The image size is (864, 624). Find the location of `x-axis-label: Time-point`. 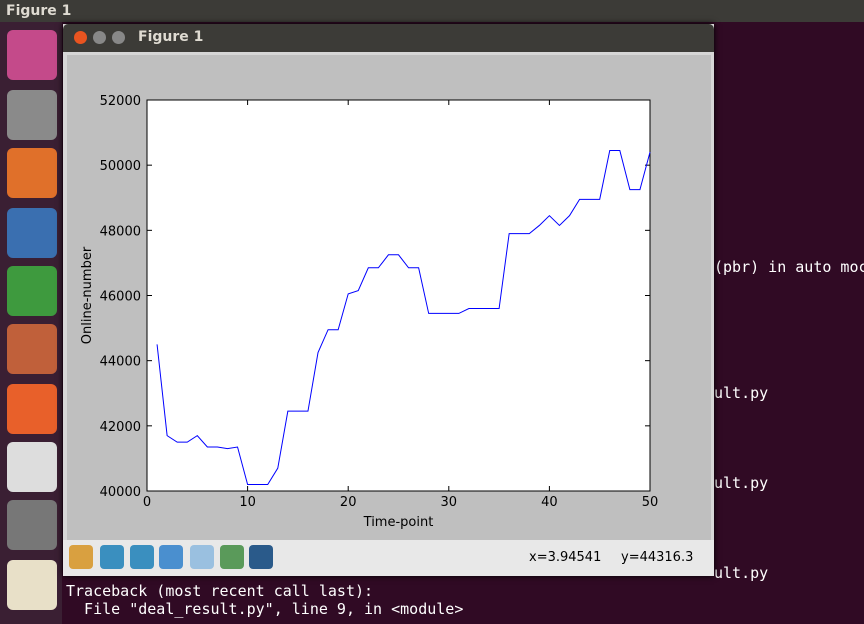

x-axis-label: Time-point is located at coordinates (398, 522).